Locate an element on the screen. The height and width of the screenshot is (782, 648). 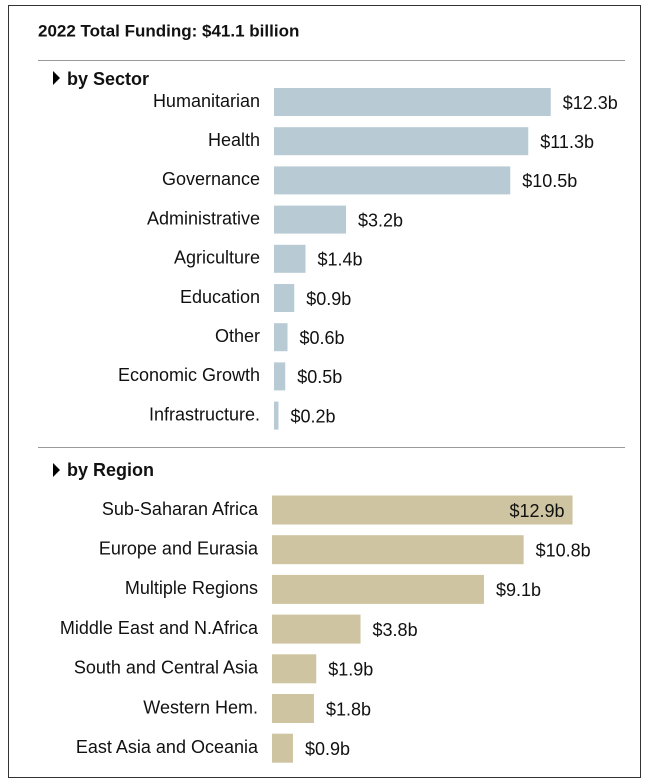
category-label: Humanitarian is located at coordinates (206, 101).